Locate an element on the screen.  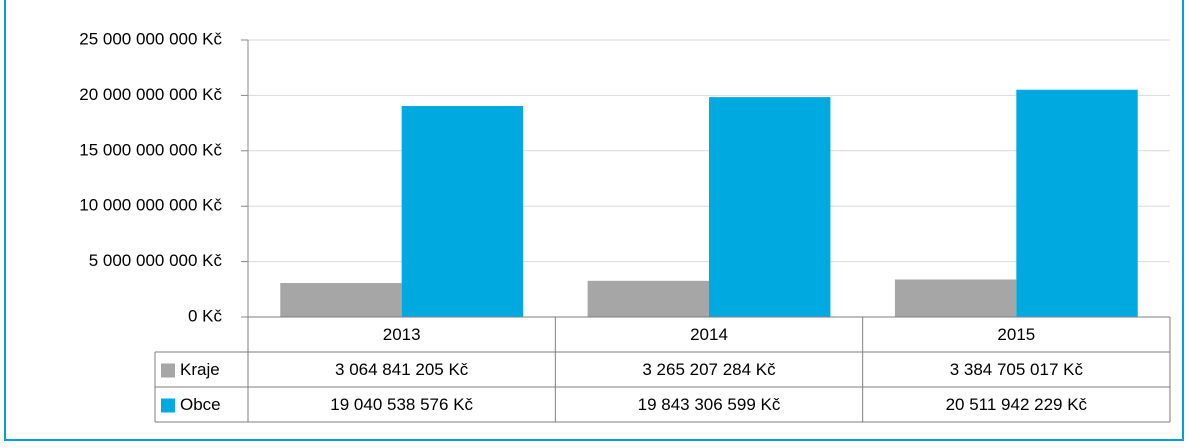
y-tick-label: 10 000 000 000 Kč is located at coordinates (150, 205).